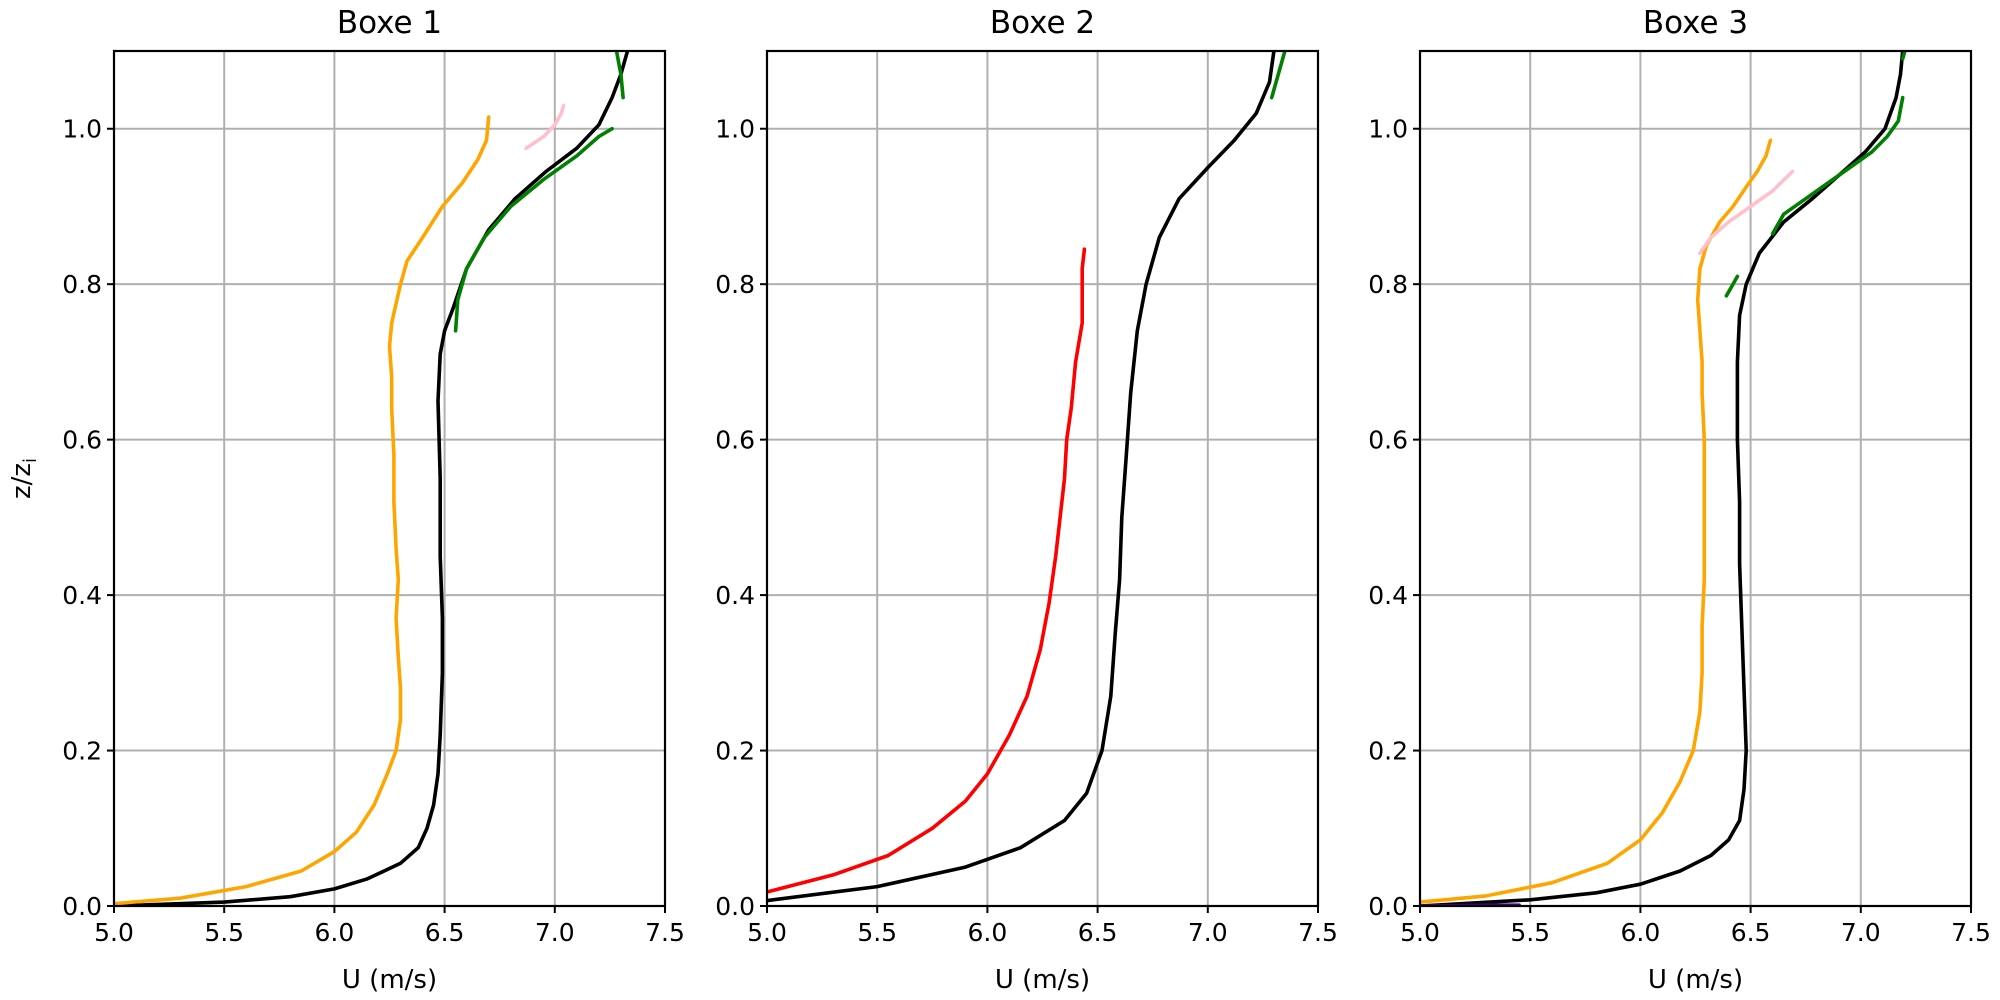 The height and width of the screenshot is (1000, 2000). I want to click on panel-title: Boxe 3, so click(1695, 23).